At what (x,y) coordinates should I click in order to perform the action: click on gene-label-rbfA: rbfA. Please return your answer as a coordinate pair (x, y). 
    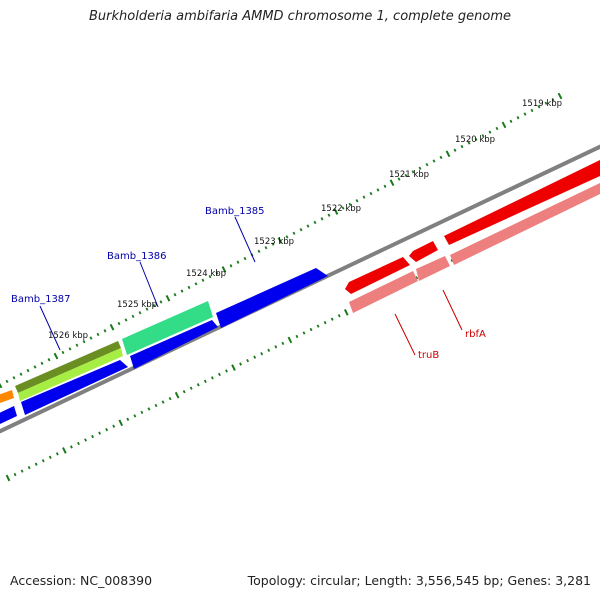
    Looking at the image, I should click on (475, 334).